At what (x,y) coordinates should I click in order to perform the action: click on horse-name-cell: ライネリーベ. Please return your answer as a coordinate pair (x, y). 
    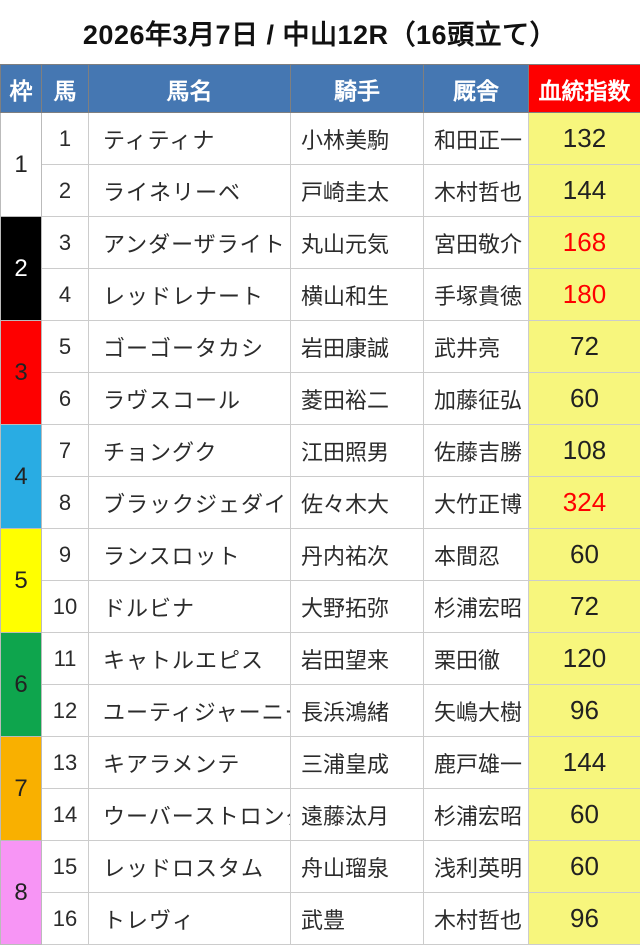
    Looking at the image, I should click on (190, 191).